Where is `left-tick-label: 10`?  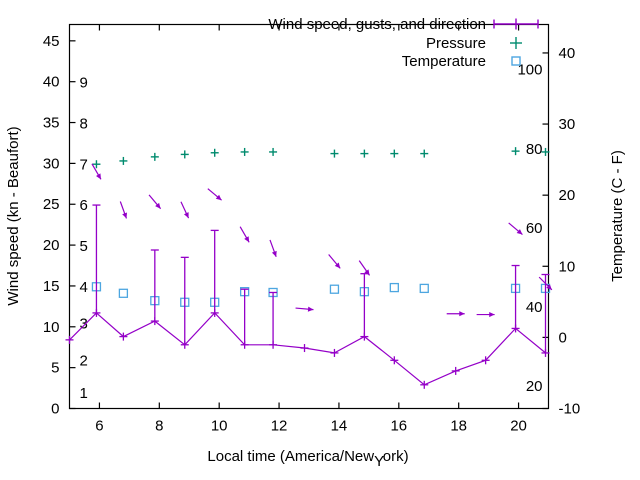 left-tick-label: 10 is located at coordinates (51, 327).